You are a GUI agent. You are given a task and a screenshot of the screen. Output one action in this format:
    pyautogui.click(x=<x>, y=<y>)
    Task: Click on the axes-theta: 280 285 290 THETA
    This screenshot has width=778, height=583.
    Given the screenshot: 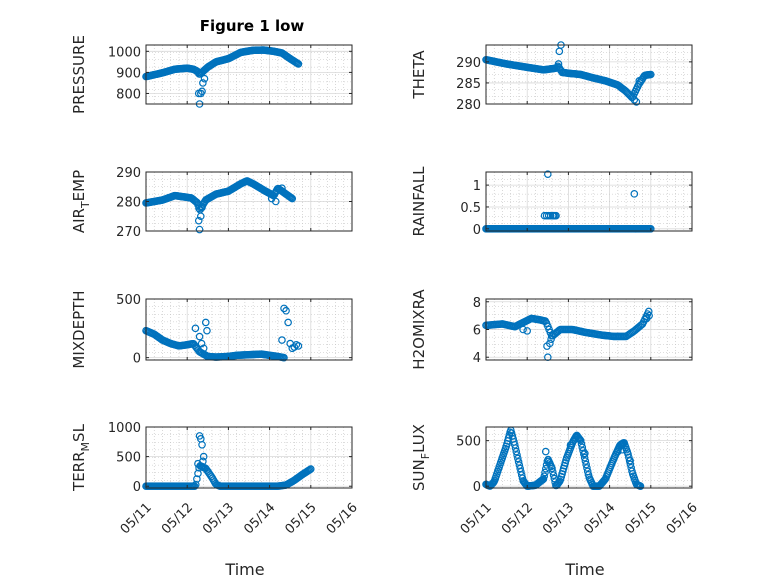 What is the action you would take?
    pyautogui.click(x=551, y=77)
    